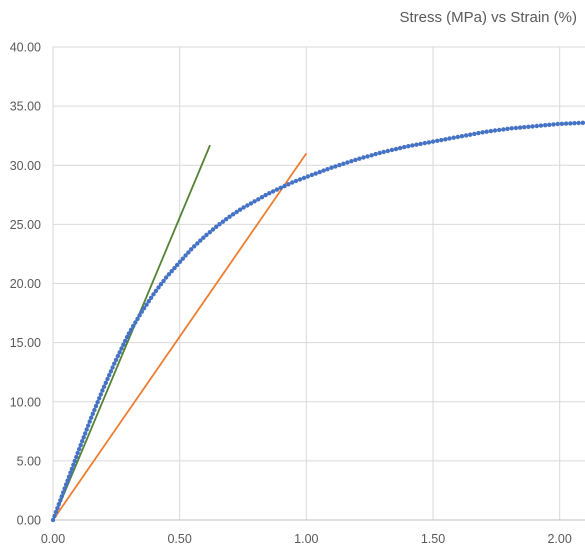  I want to click on x-tick-label: 2.00, so click(559, 539).